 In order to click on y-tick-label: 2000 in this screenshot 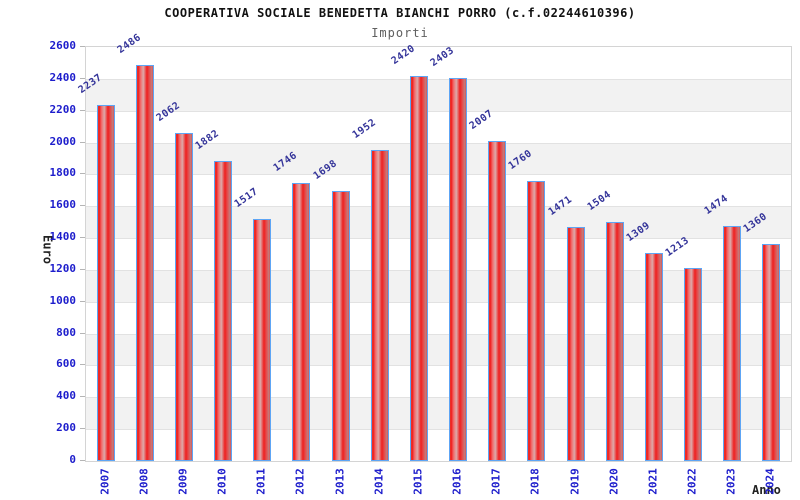, I will do `click(63, 141)`.